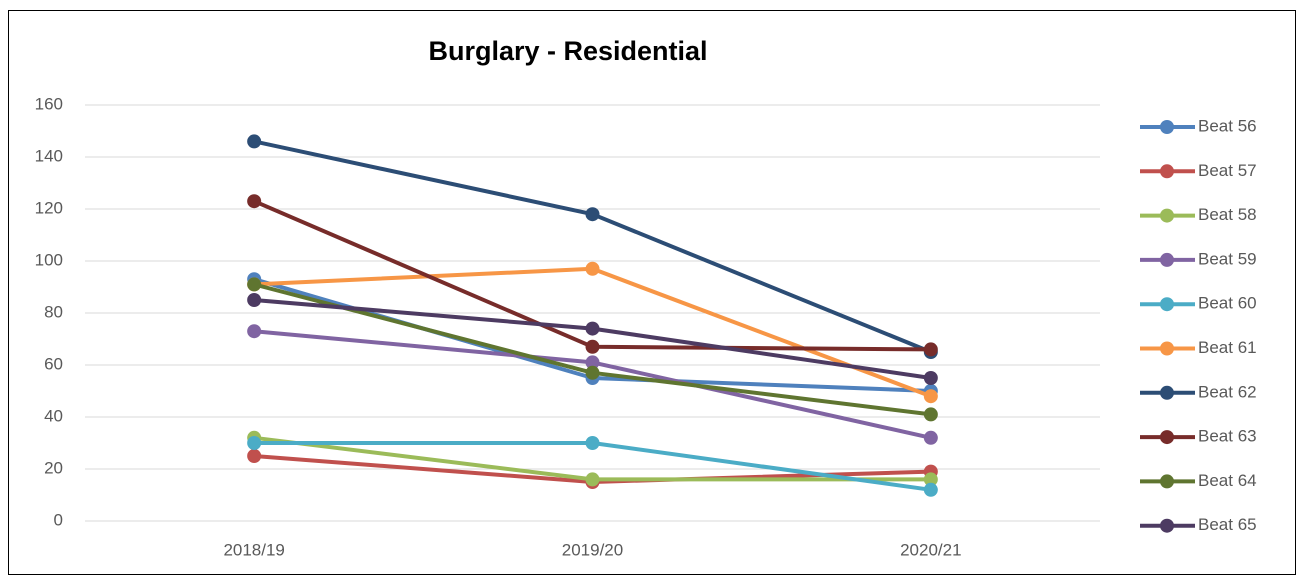  Describe the element at coordinates (930, 549) in the screenshot. I see `x-tick-label: 2020/21` at that location.